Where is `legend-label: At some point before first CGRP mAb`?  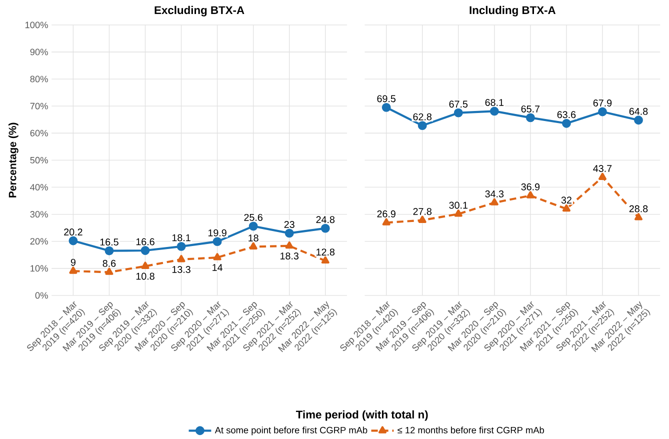
legend-label: At some point before first CGRP mAb is located at coordinates (291, 431).